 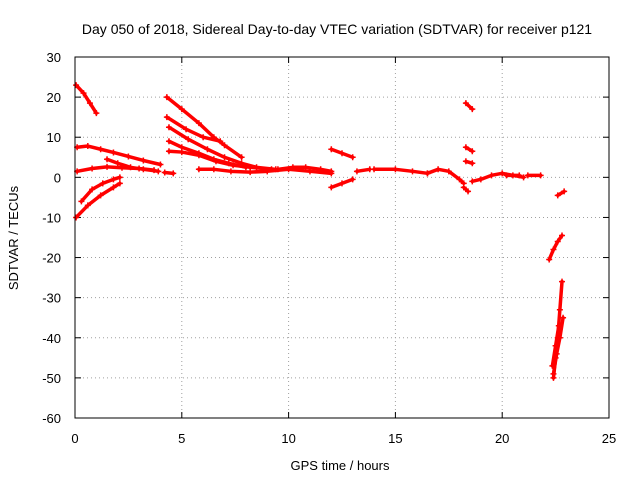 I want to click on x-tick-label: 5, so click(x=181, y=438).